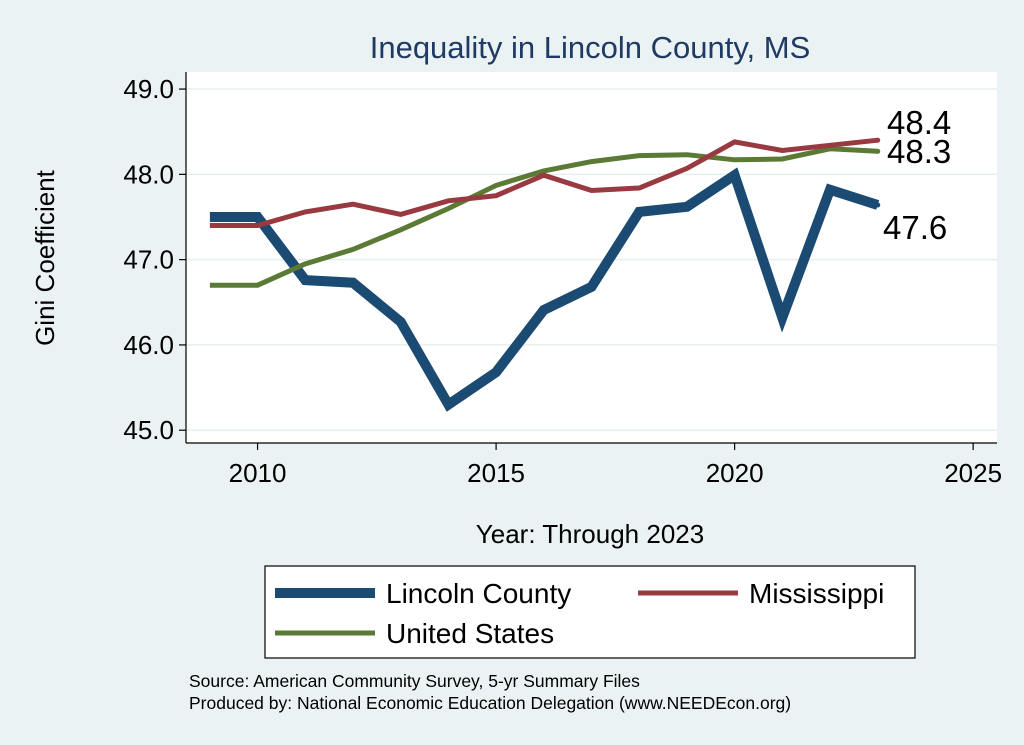 This screenshot has height=745, width=1024. What do you see at coordinates (878, 205) in the screenshot?
I see `series-end-marker-lincoln-county` at bounding box center [878, 205].